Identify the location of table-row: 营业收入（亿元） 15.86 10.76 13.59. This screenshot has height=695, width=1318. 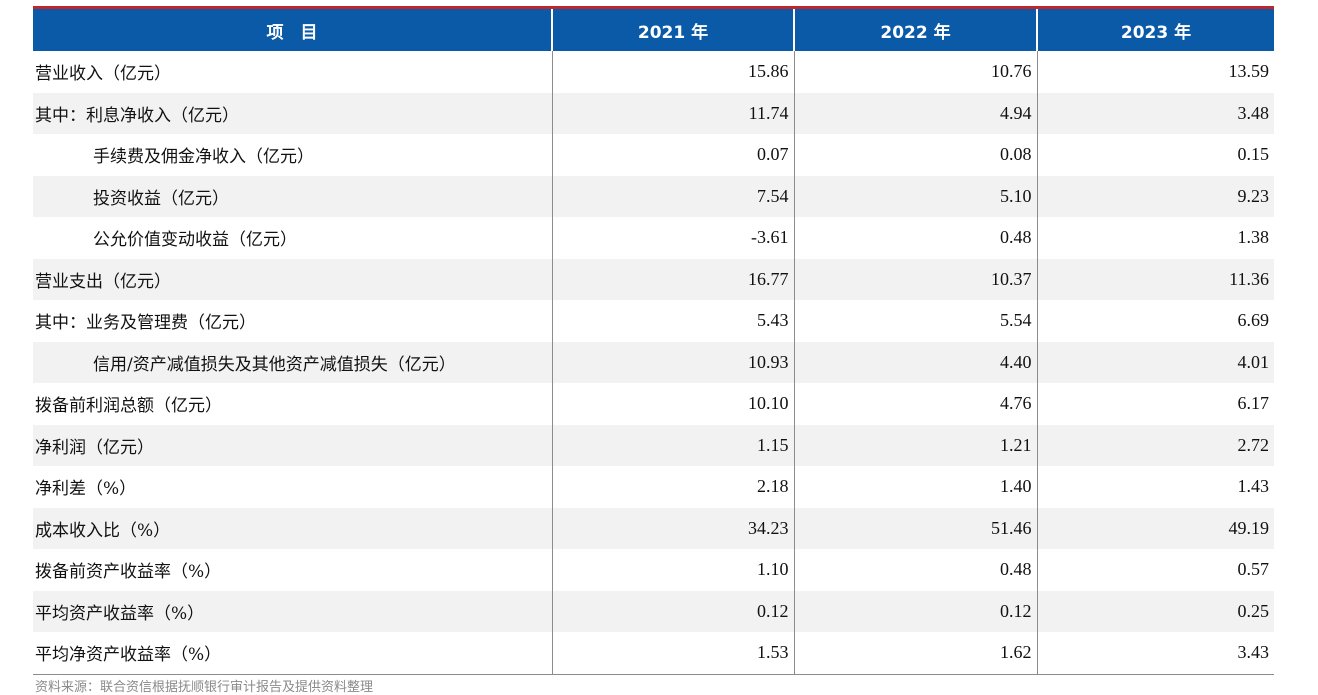
(653, 72).